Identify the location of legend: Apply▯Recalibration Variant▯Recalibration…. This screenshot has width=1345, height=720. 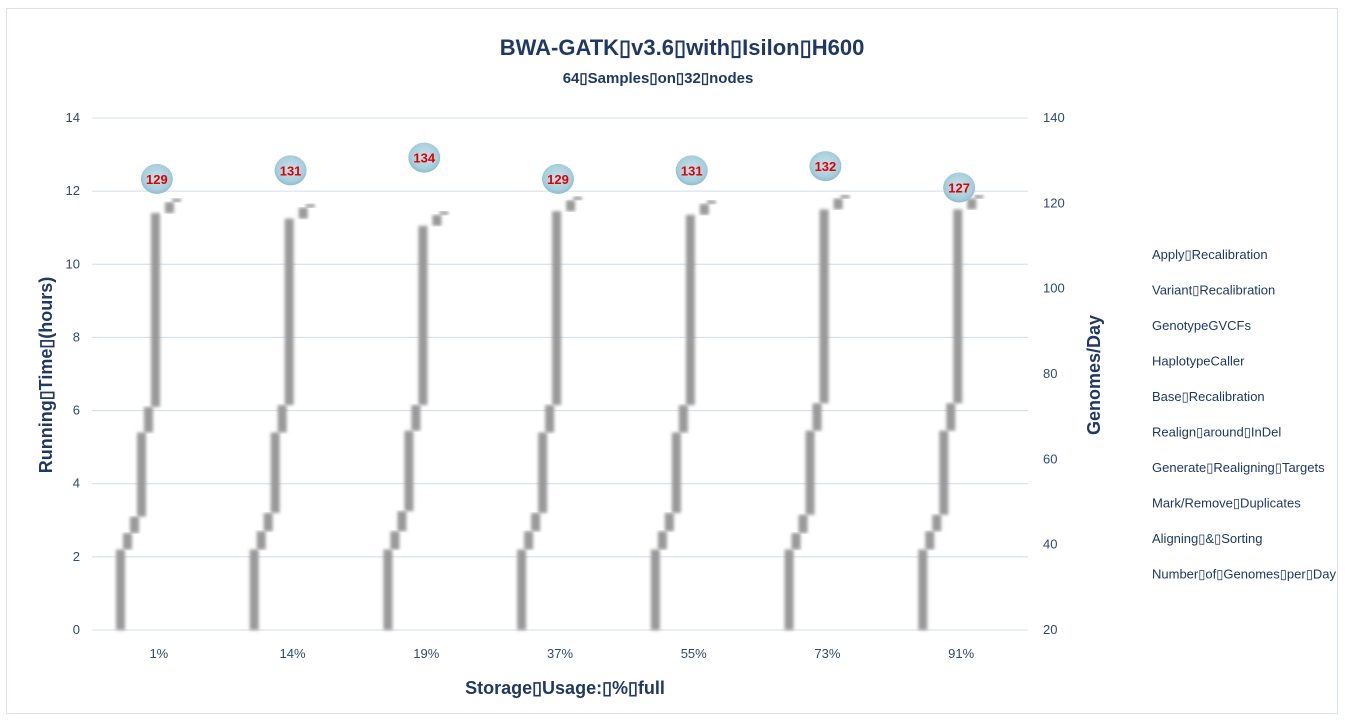
(1244, 414).